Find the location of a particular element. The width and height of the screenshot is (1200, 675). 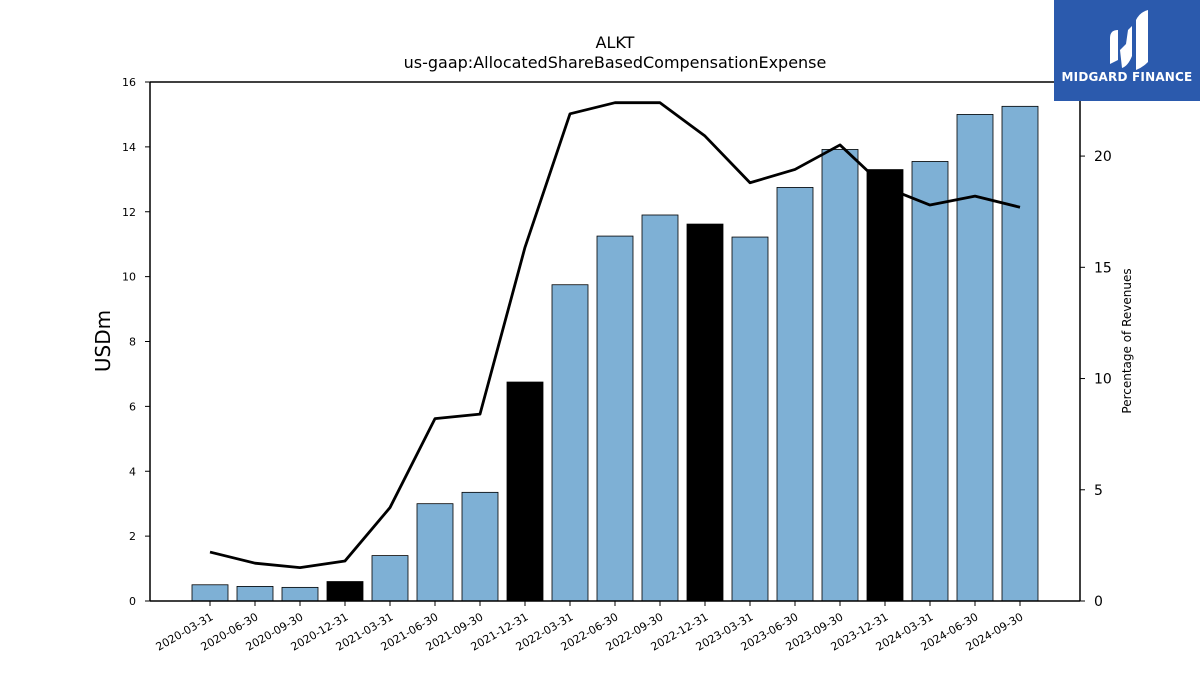

chart-title: ALKT is located at coordinates (615, 42).